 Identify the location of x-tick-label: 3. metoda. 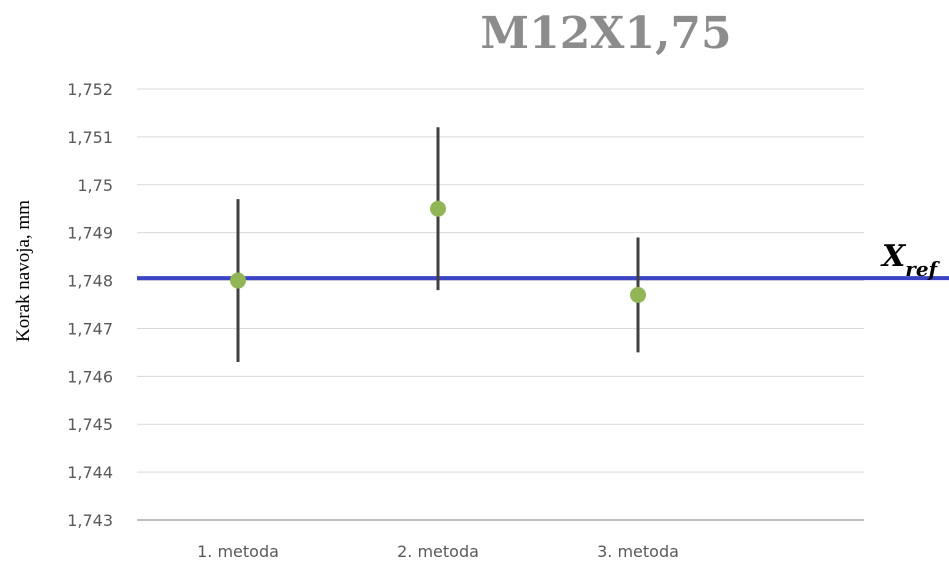
(638, 551).